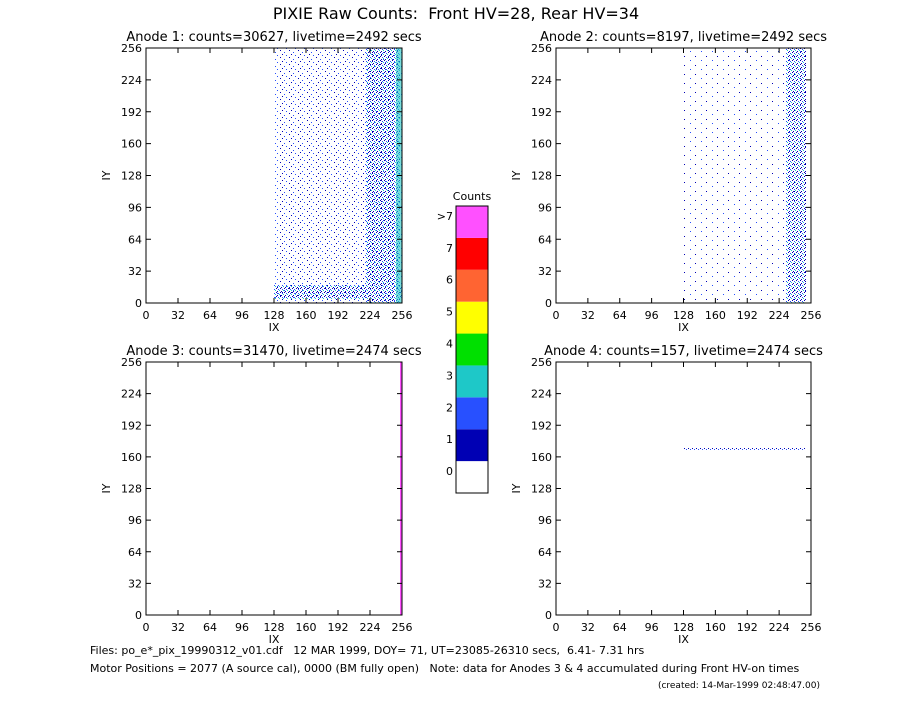 The width and height of the screenshot is (913, 705). Describe the element at coordinates (449, 471) in the screenshot. I see `colorbar-label: 0` at that location.